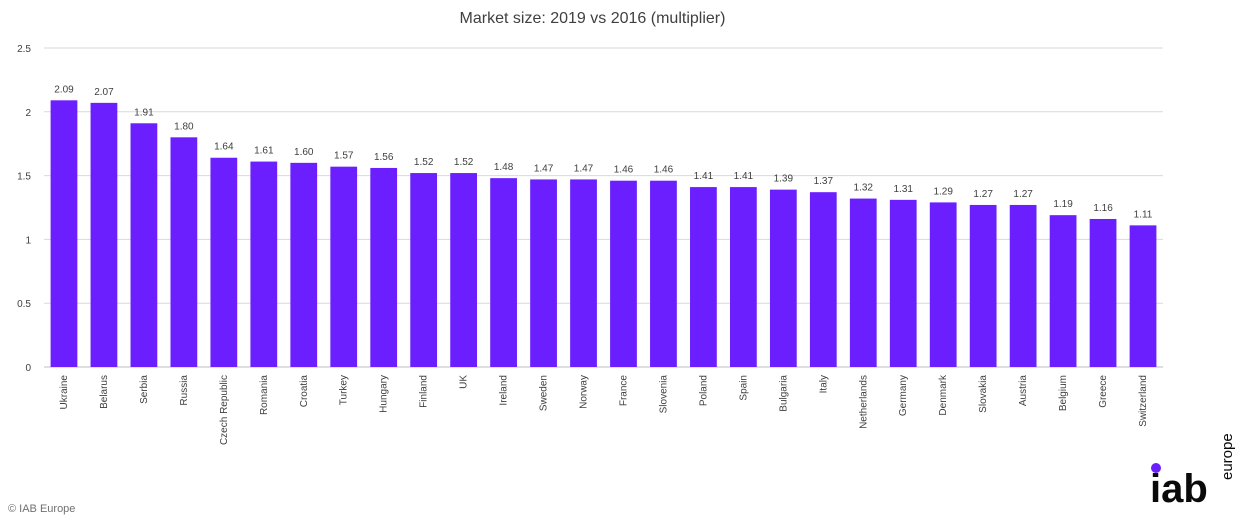 The image size is (1247, 521). Describe the element at coordinates (1063, 393) in the screenshot. I see `x-tick-label: Belgium` at that location.